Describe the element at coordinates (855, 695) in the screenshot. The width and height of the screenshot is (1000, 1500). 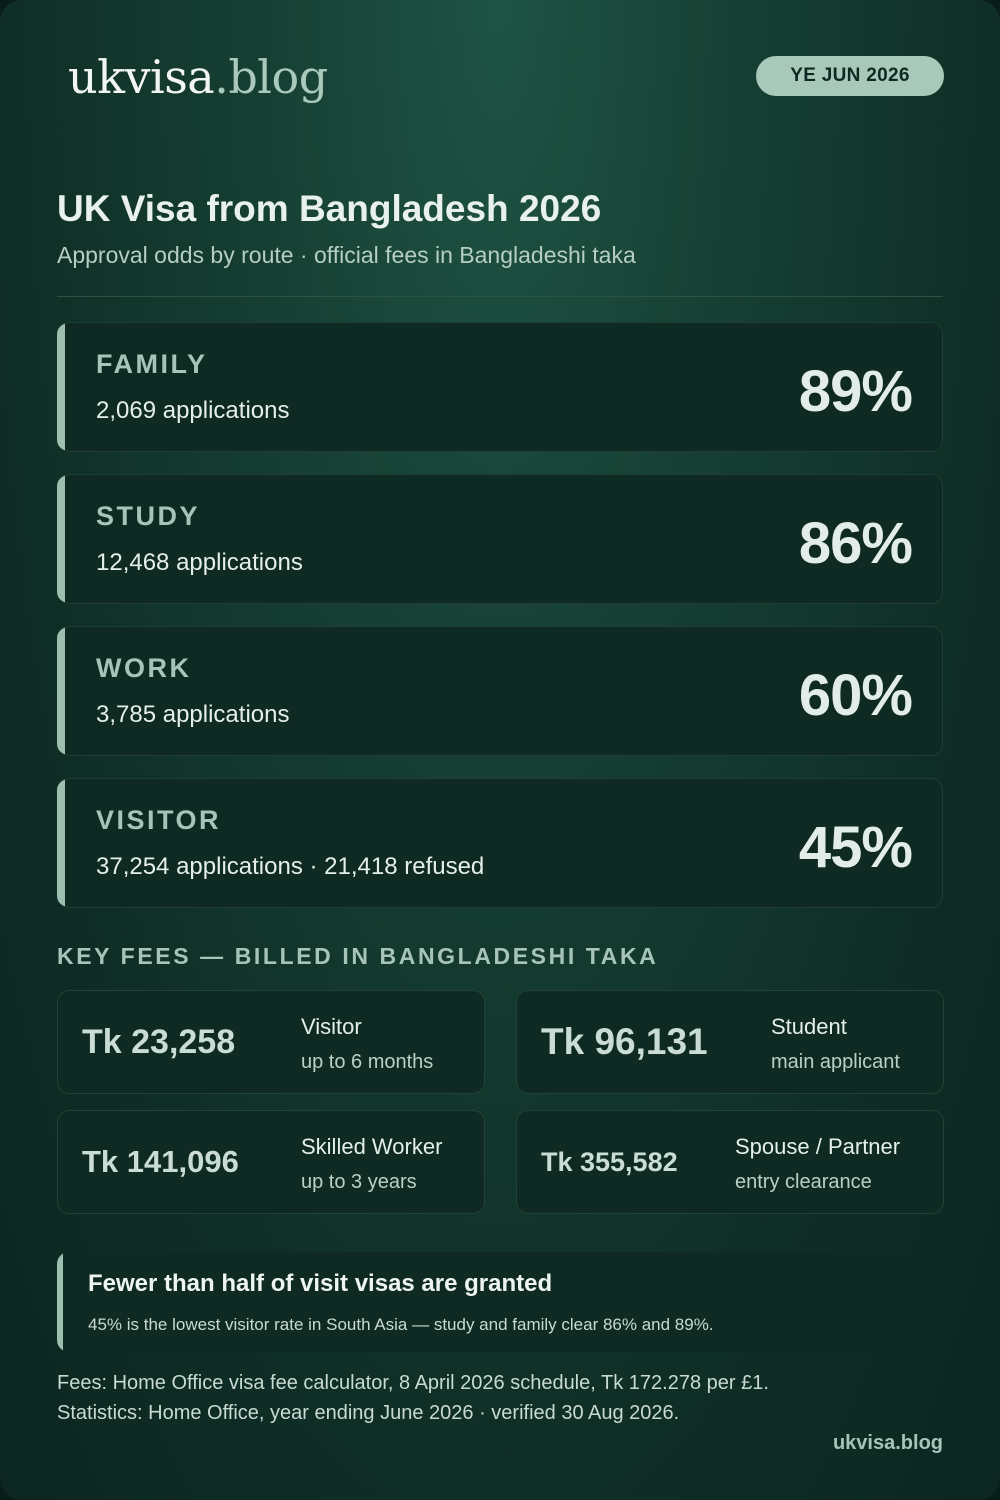
I see `route-approval-rate: 60%` at that location.